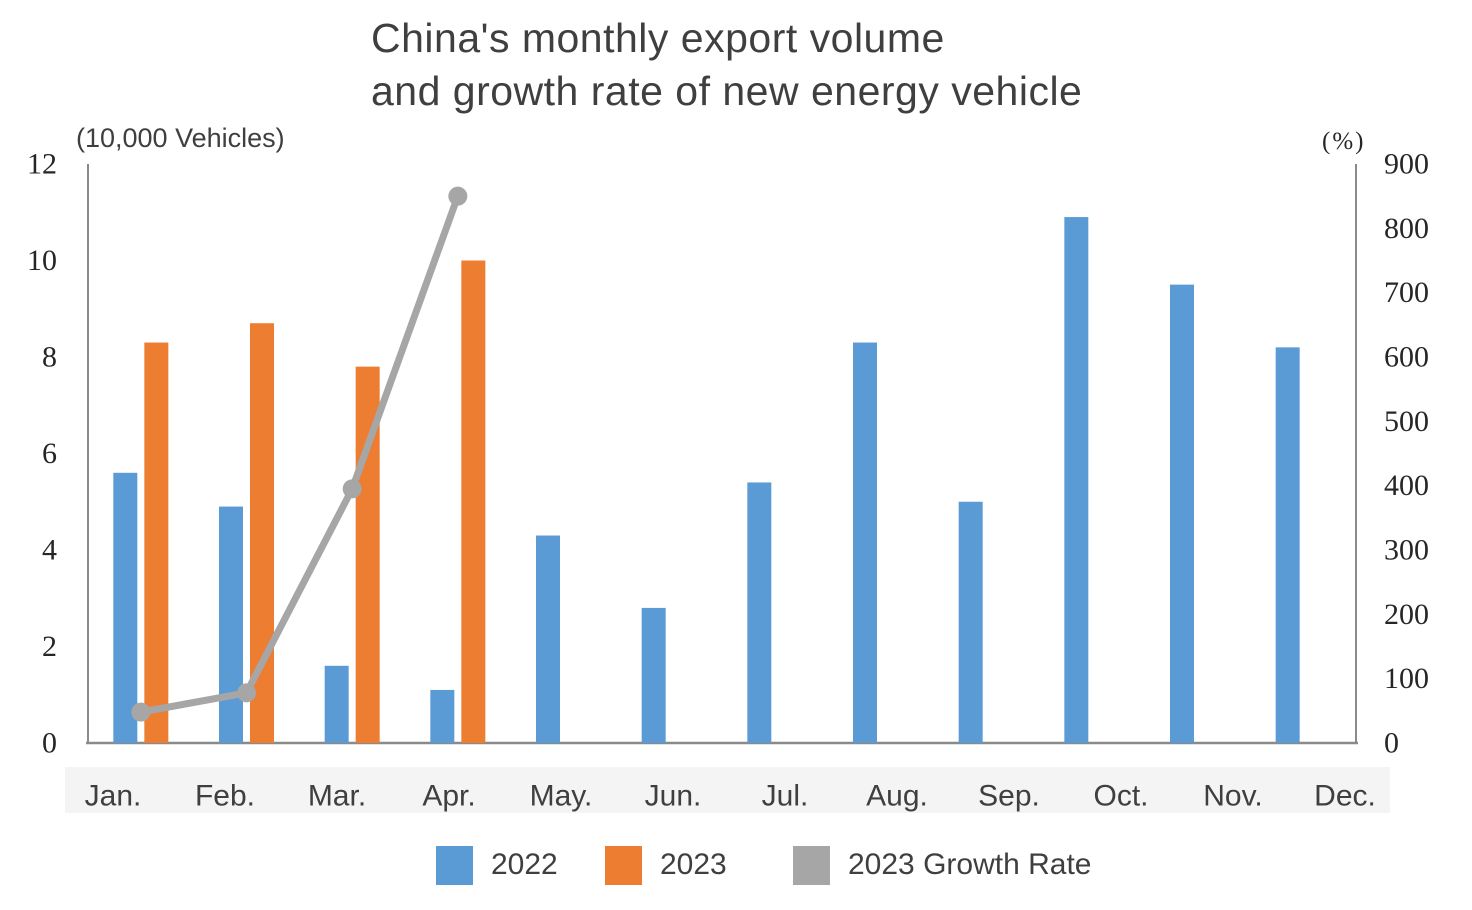  Describe the element at coordinates (785, 796) in the screenshot. I see `month-label-jul: Jul.` at that location.